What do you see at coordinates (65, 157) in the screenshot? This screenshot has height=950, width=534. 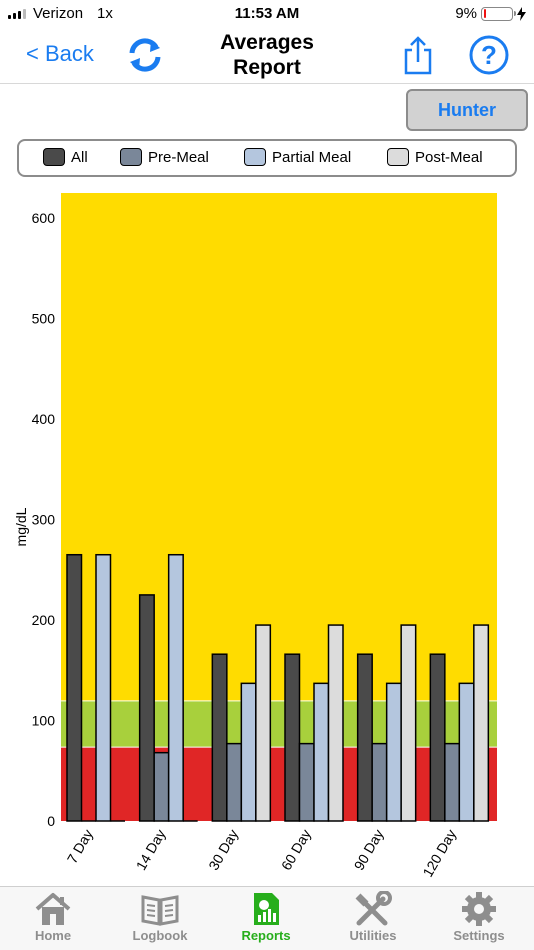 I see `legend-item-all: All` at bounding box center [65, 157].